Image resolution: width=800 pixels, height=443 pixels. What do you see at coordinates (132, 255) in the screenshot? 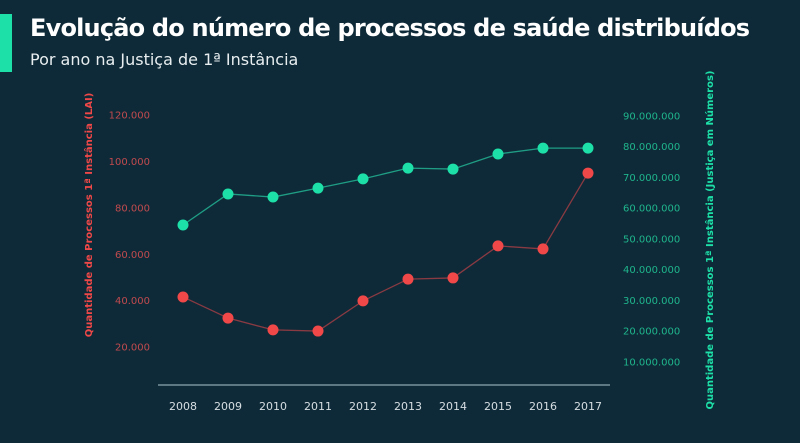
I see `left-tick-label: 60.000` at bounding box center [132, 255].